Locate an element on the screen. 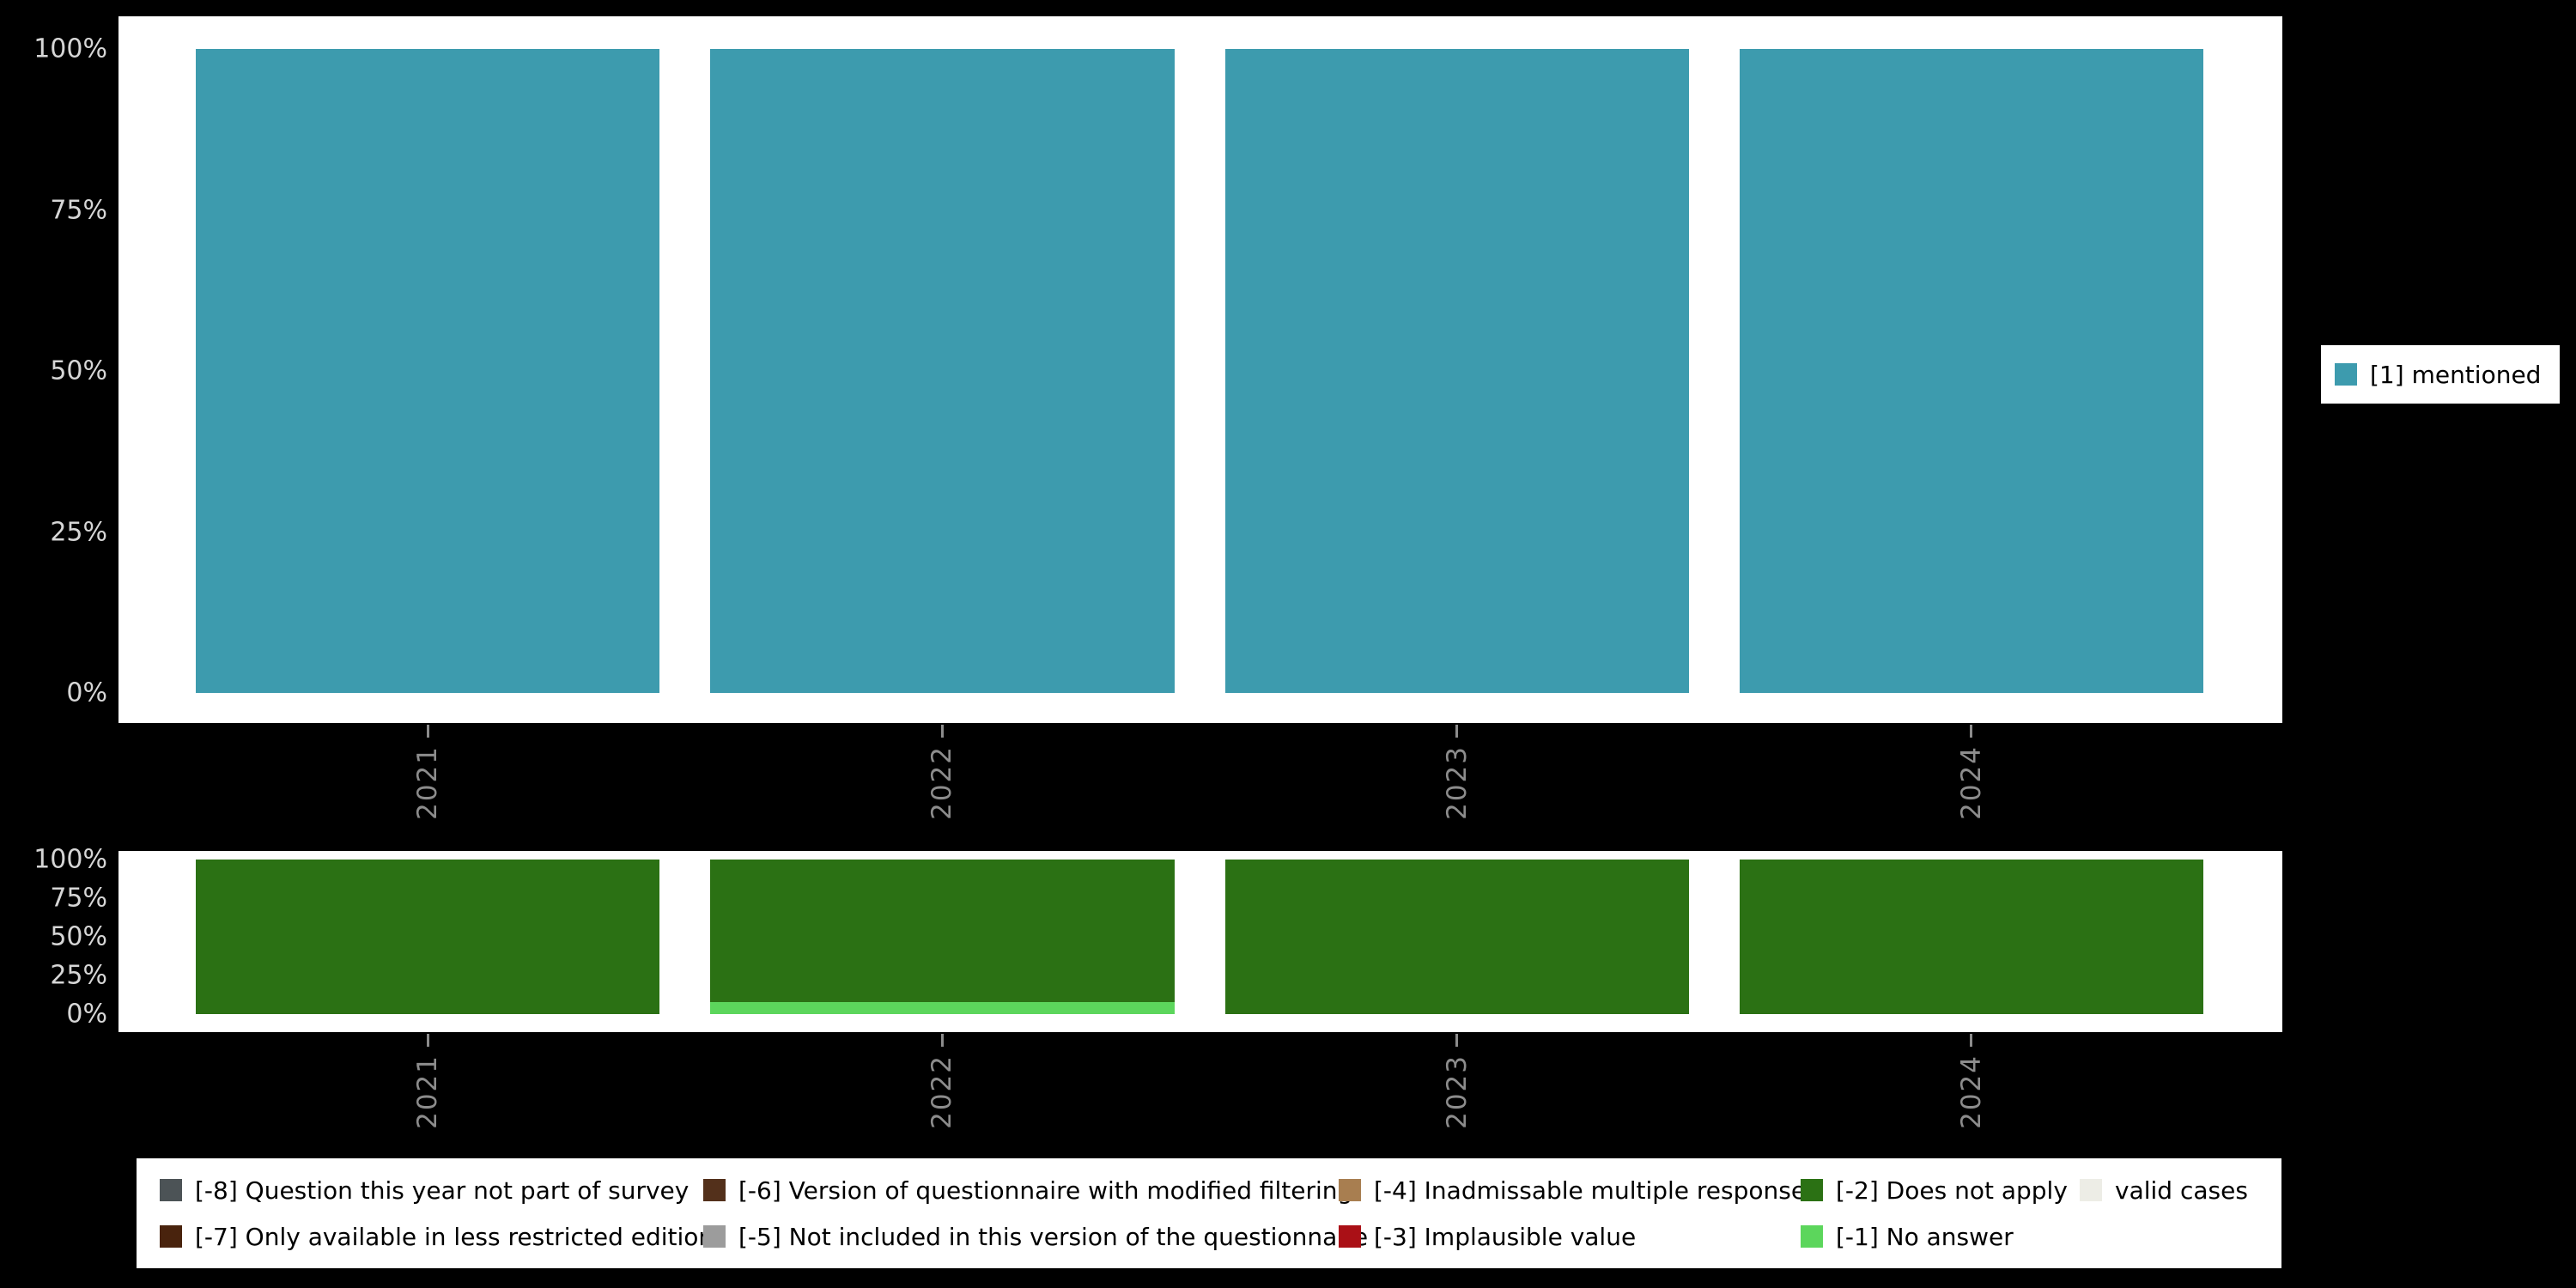  valid-chart-y-axis: 0% 25% 50% 75% 100% is located at coordinates (53, 371).